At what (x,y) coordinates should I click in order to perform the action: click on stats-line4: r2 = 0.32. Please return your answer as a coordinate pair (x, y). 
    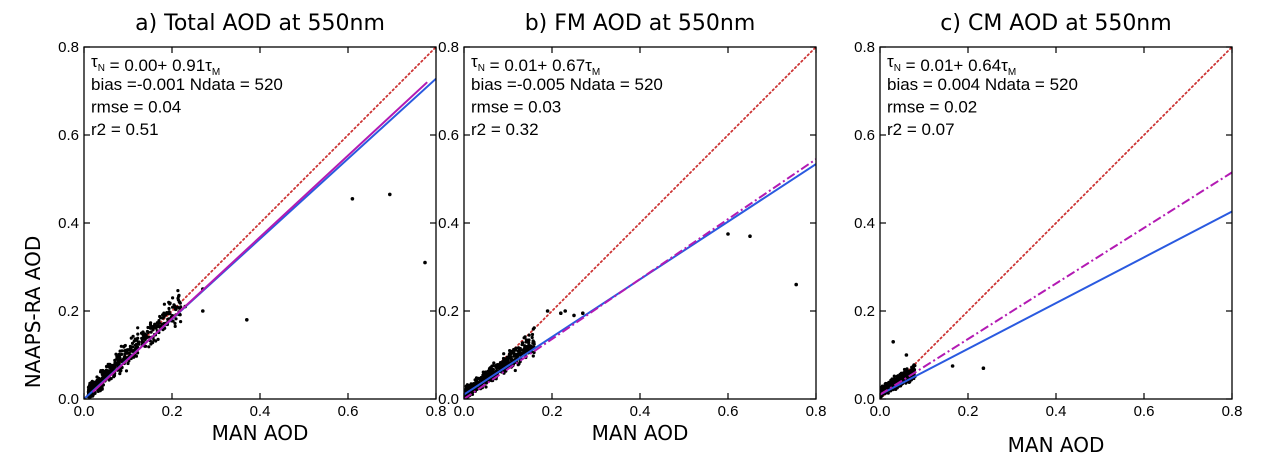
    Looking at the image, I should click on (505, 129).